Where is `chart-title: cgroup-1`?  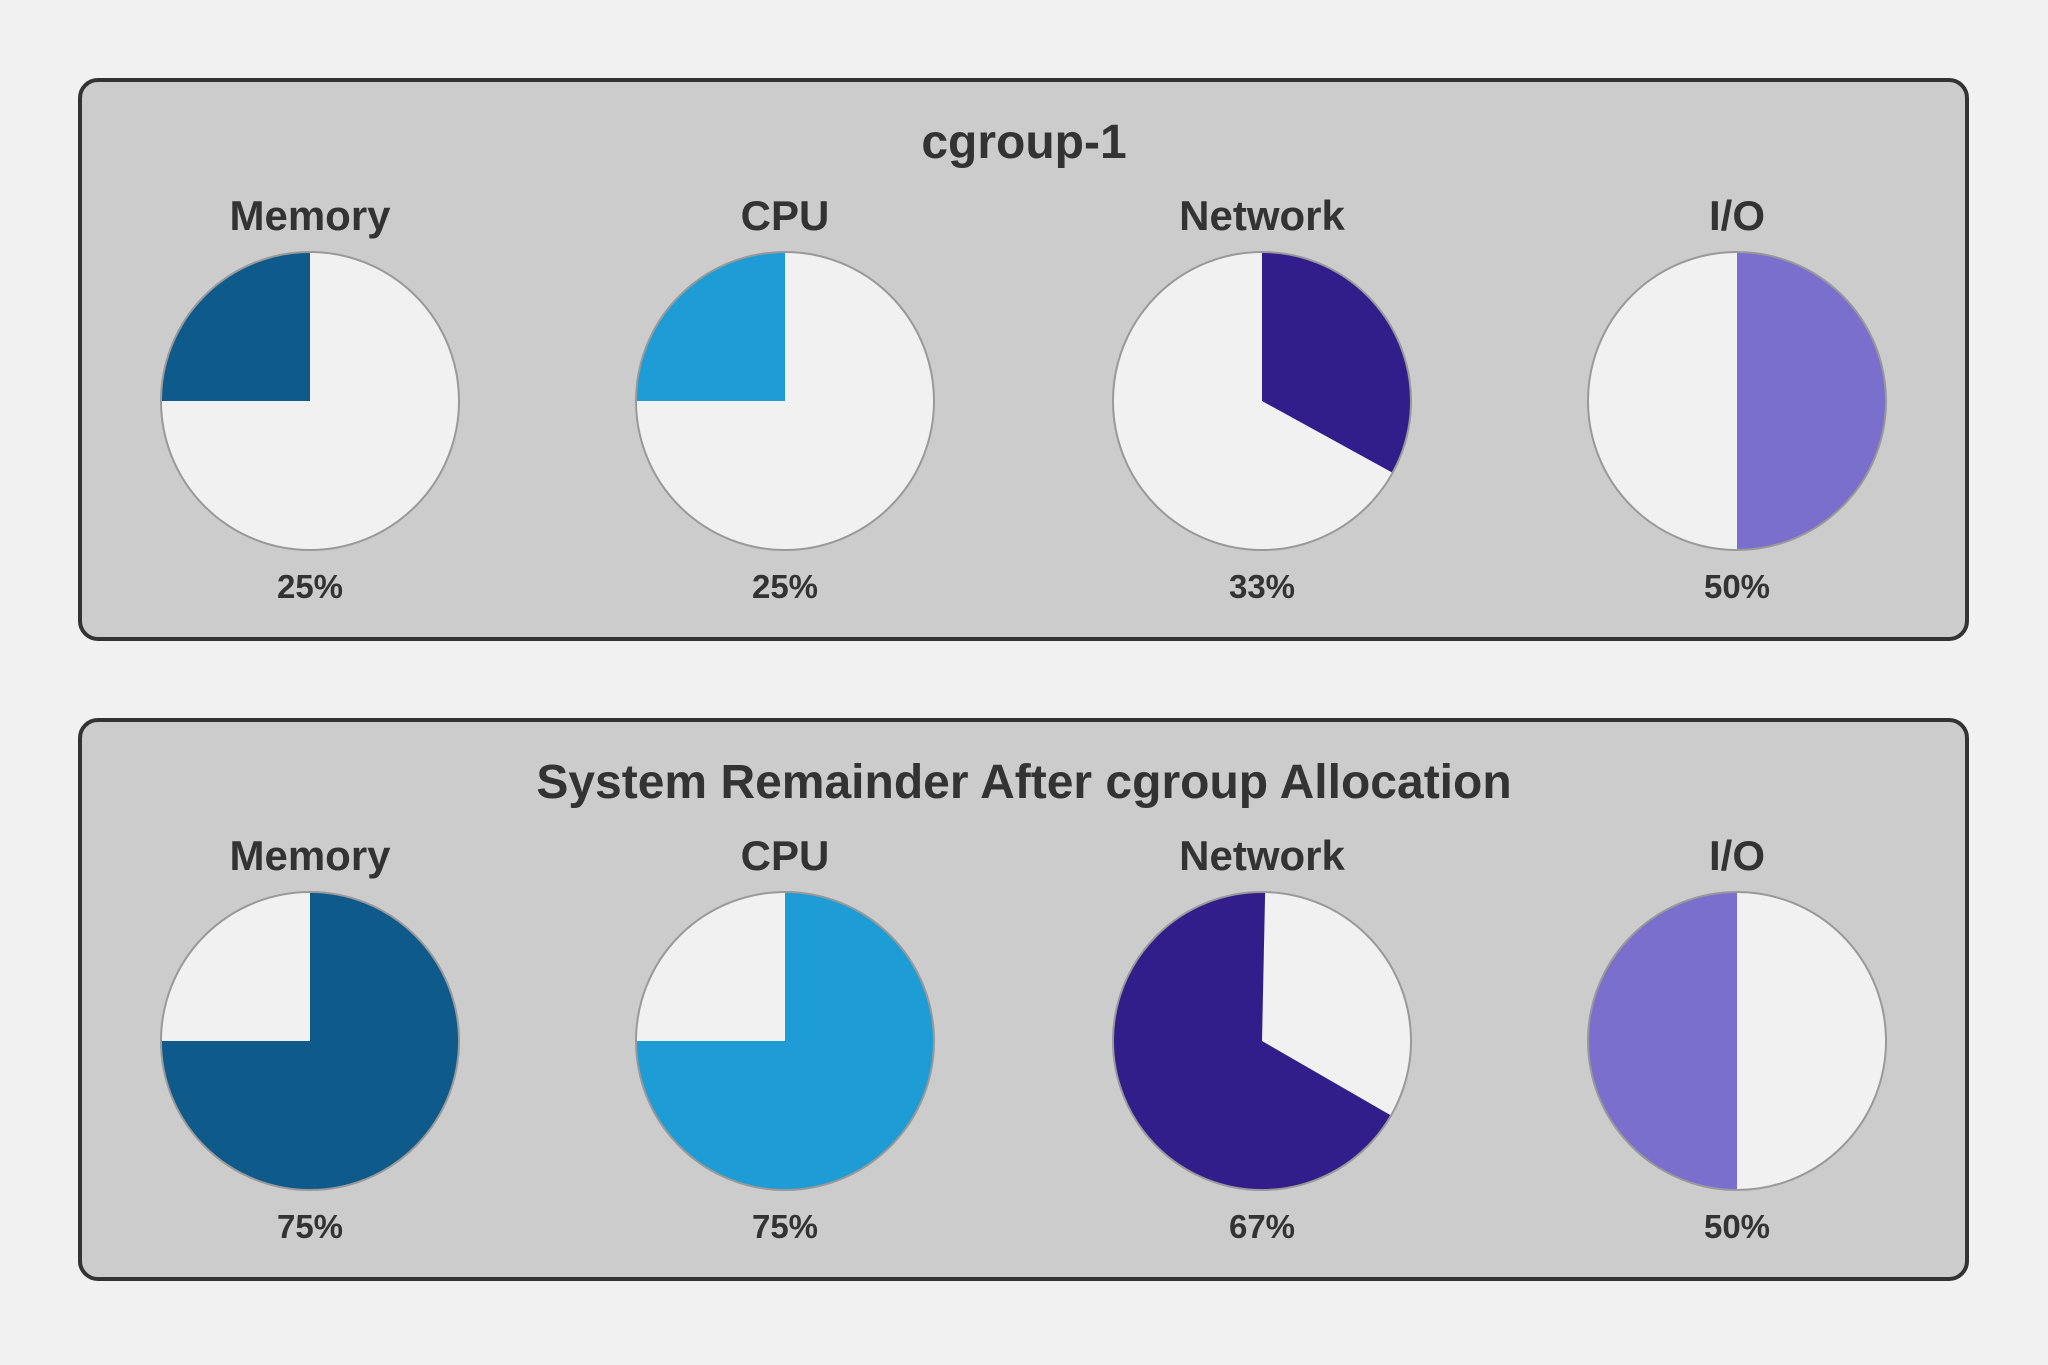 chart-title: cgroup-1 is located at coordinates (1023, 142).